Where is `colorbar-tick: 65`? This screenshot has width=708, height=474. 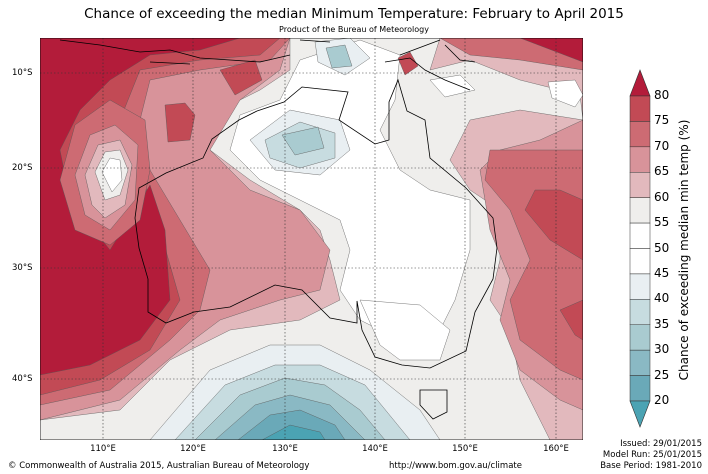 colorbar-tick: 65 is located at coordinates (662, 171).